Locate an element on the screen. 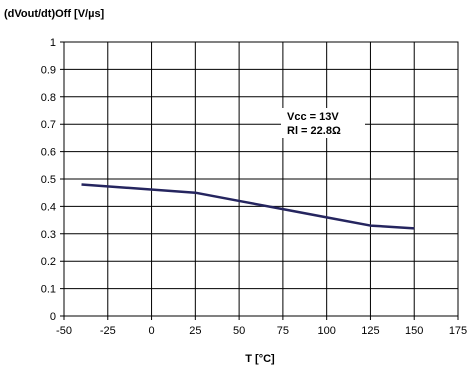  y-tick-label: 0.9 is located at coordinates (48, 70).